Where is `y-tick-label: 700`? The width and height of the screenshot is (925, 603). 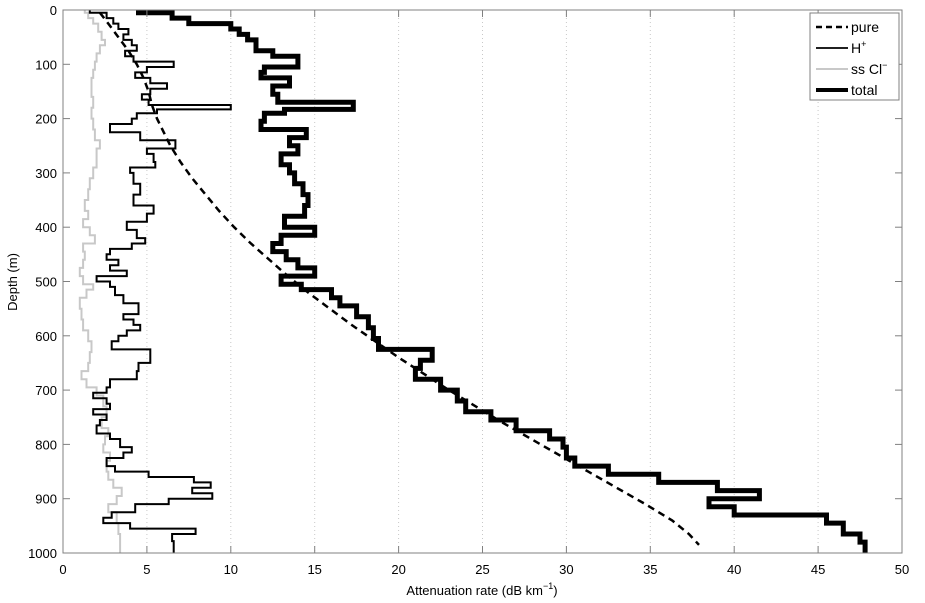
y-tick-label: 700 is located at coordinates (46, 390).